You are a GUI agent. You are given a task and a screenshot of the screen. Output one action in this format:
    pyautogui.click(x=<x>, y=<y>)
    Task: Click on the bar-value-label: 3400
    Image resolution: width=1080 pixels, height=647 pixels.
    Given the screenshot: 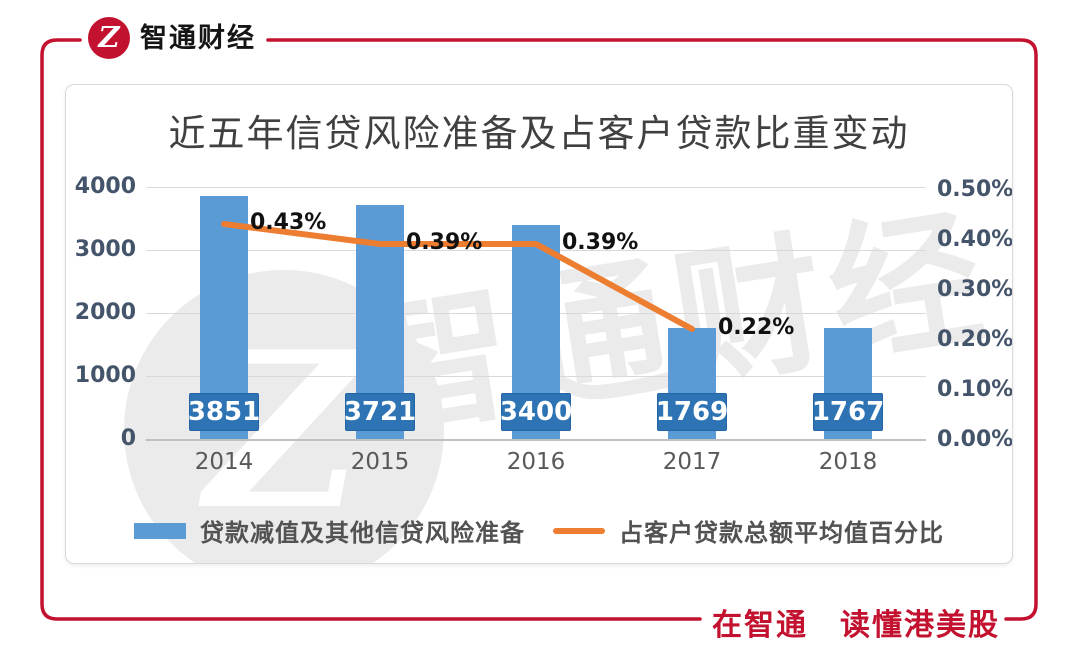 What is the action you would take?
    pyautogui.click(x=536, y=412)
    